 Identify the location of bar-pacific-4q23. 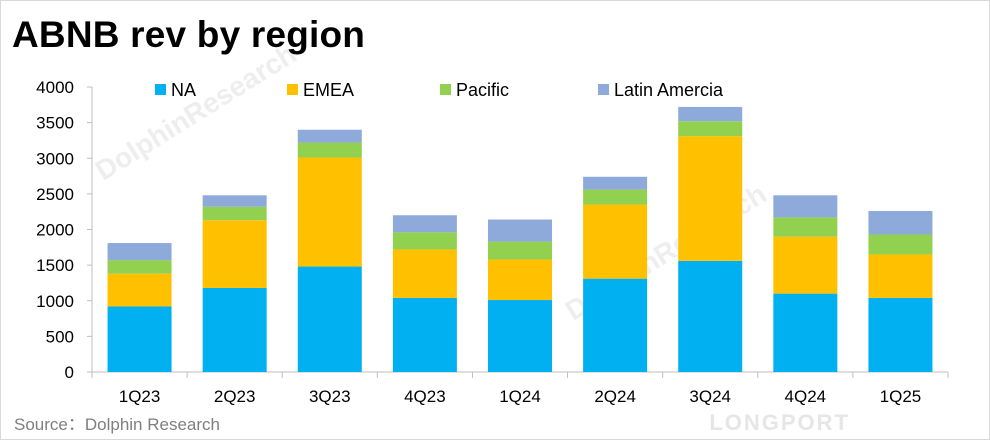
(424, 241).